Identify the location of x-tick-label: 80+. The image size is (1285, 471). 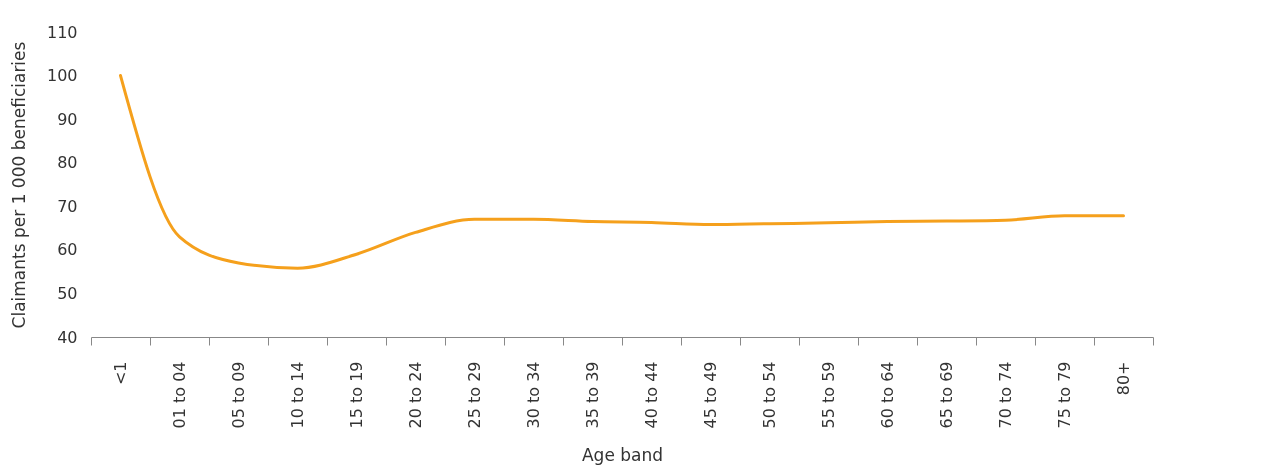
(1123, 378).